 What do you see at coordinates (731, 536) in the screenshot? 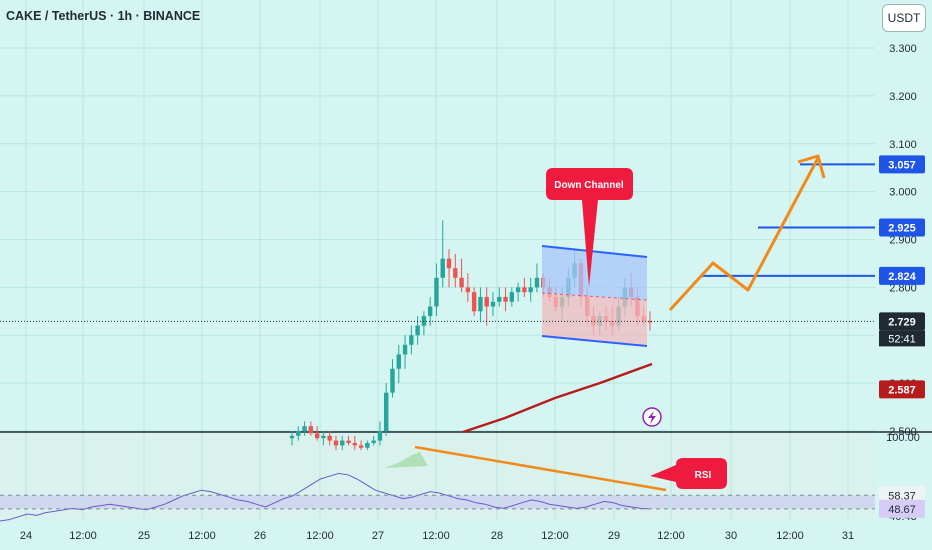
I see `x-tick-label: 30` at bounding box center [731, 536].